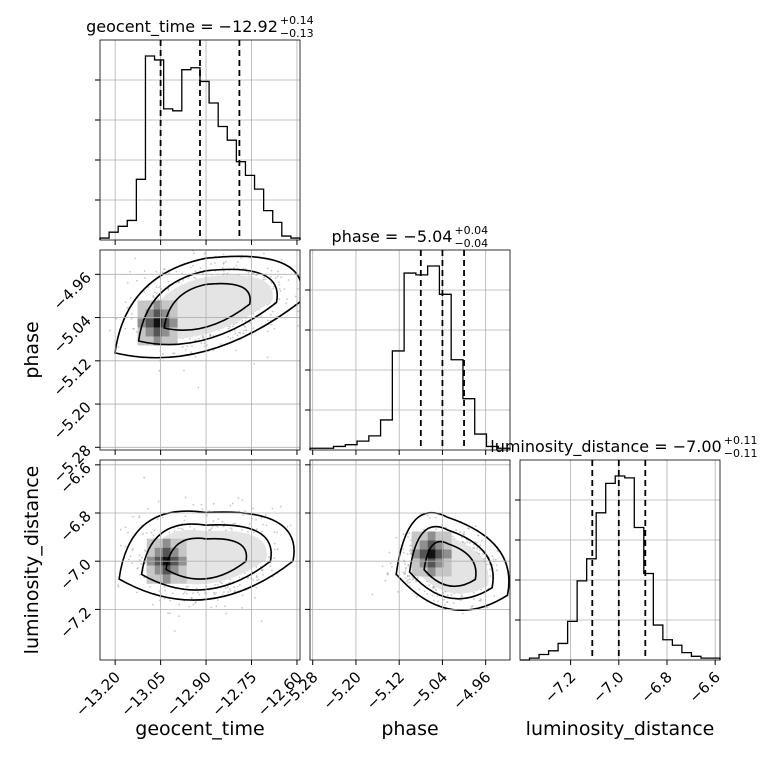 The height and width of the screenshot is (760, 760). Describe the element at coordinates (72, 420) in the screenshot. I see `y-tick-label: −5.20` at that location.